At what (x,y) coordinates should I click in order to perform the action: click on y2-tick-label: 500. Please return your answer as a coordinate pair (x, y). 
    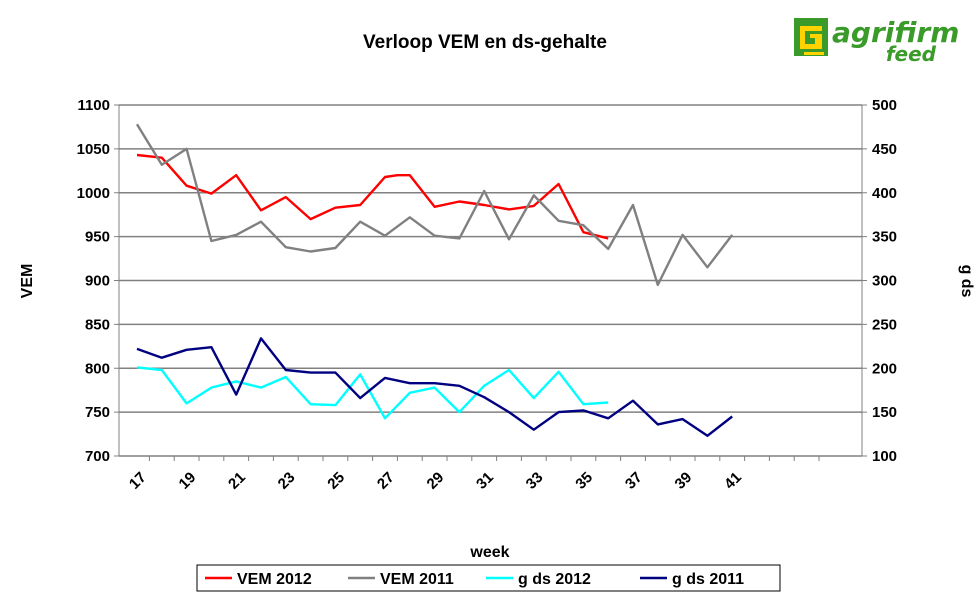
    Looking at the image, I should click on (884, 105).